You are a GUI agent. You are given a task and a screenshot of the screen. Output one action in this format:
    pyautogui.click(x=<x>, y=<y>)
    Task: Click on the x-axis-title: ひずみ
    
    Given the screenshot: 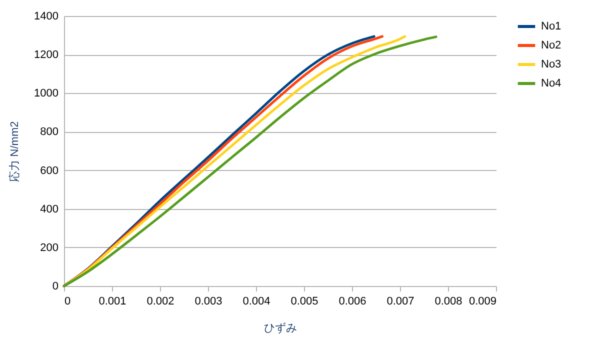 What is the action you would take?
    pyautogui.click(x=280, y=328)
    